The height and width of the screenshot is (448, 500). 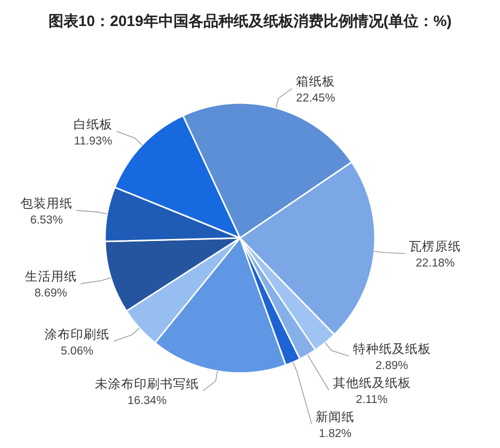 I want to click on slice-label: 新闻纸, so click(x=335, y=417).